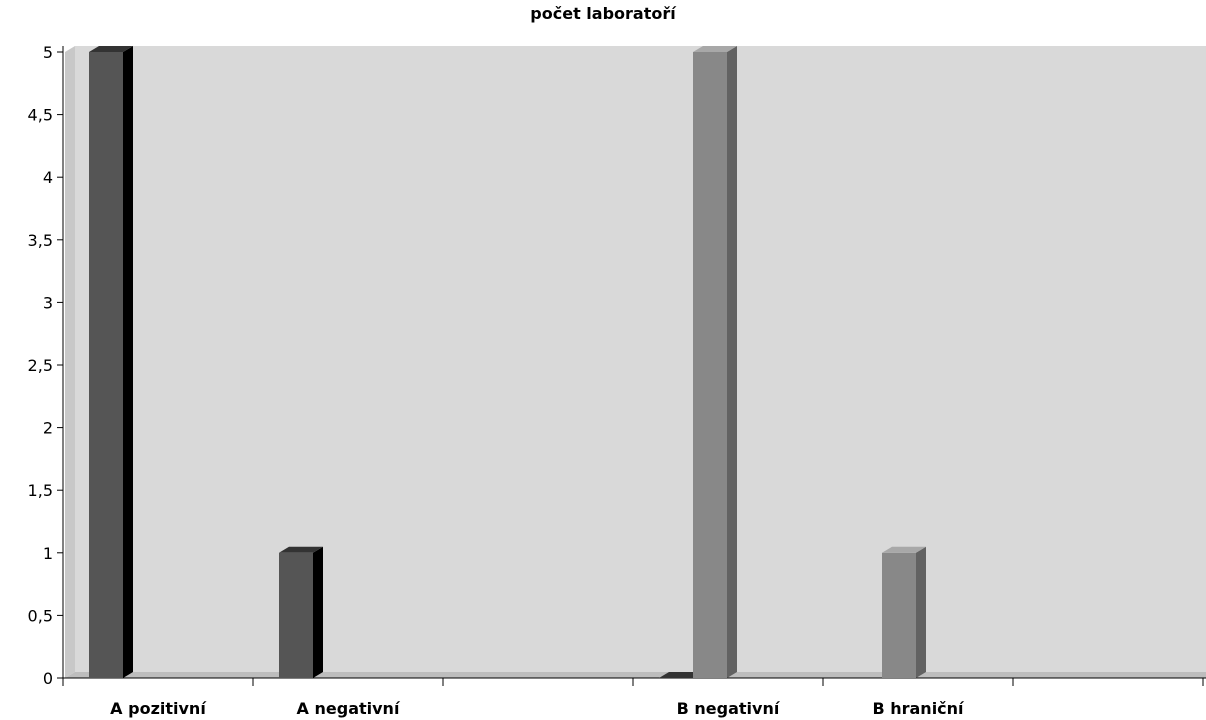  I want to click on y-tick-label: 1, so click(48, 553).